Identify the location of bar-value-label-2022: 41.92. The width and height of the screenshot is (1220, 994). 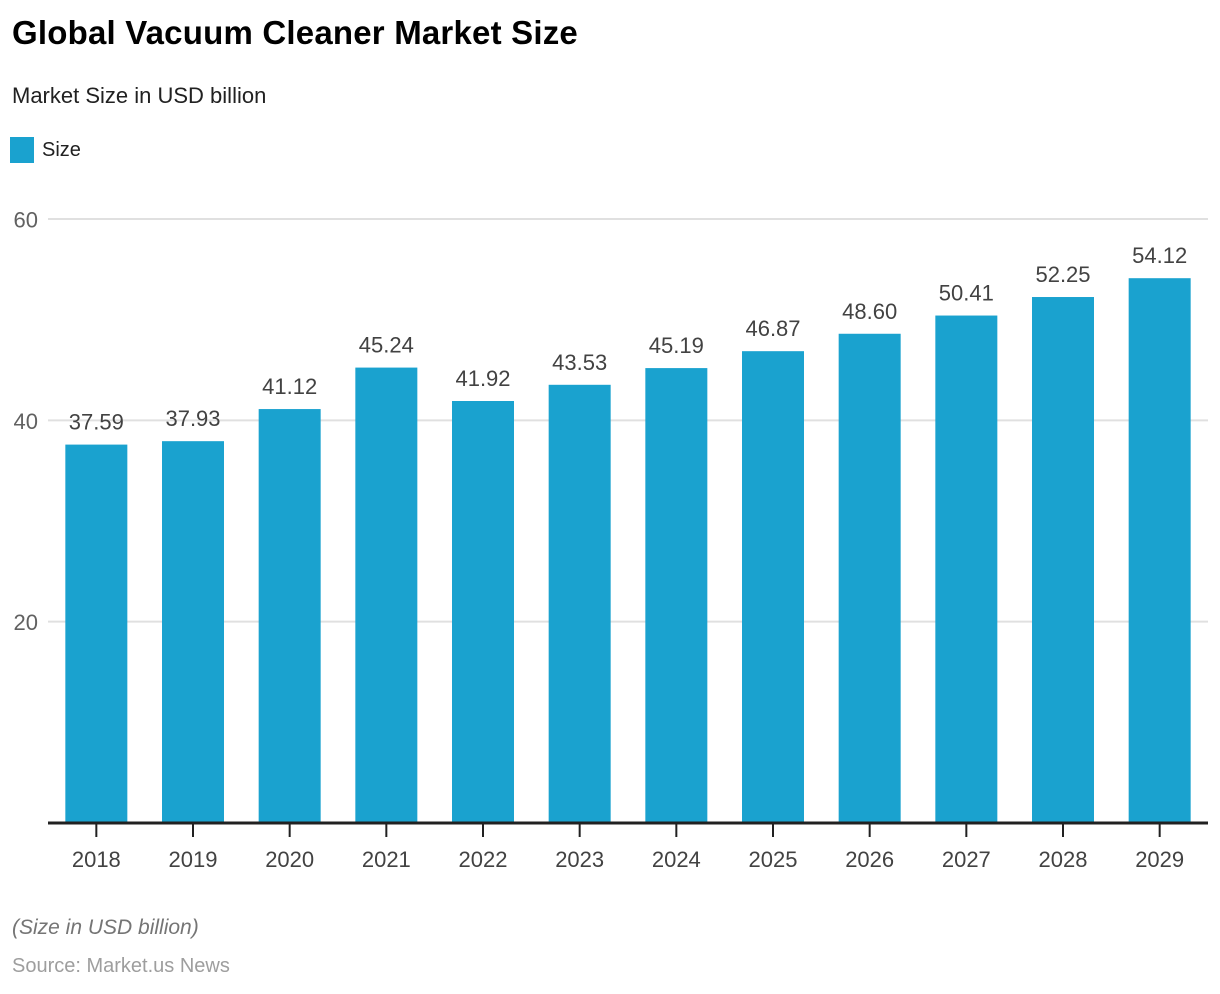
(482, 378).